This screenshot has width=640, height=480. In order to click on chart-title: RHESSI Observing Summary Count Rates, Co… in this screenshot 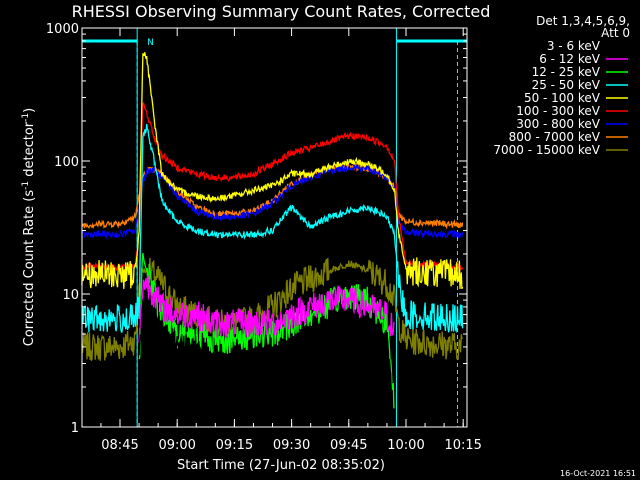, I will do `click(281, 11)`.